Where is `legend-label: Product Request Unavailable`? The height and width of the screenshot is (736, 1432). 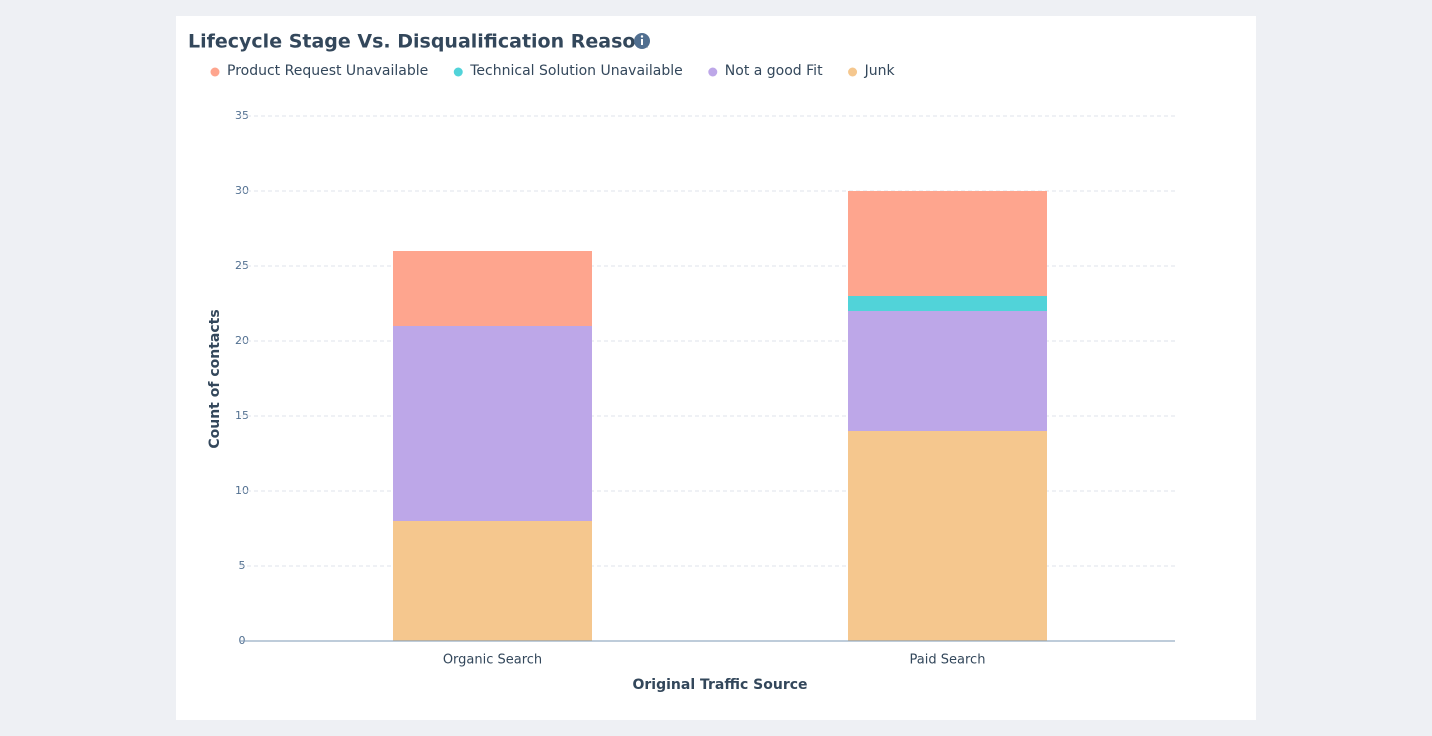 legend-label: Product Request Unavailable is located at coordinates (327, 71).